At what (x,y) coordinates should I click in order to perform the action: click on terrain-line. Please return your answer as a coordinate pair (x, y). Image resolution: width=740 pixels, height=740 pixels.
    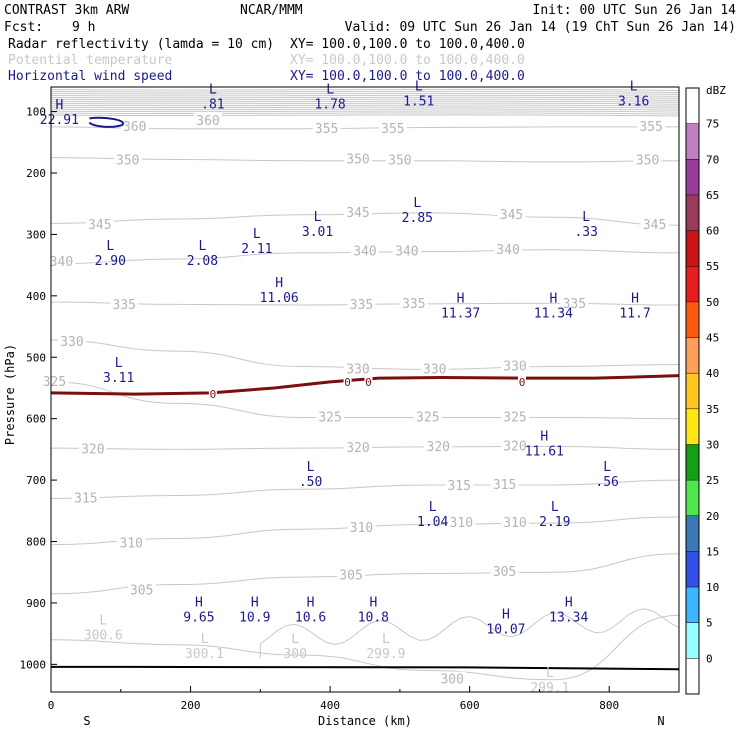
    Looking at the image, I should click on (365, 668).